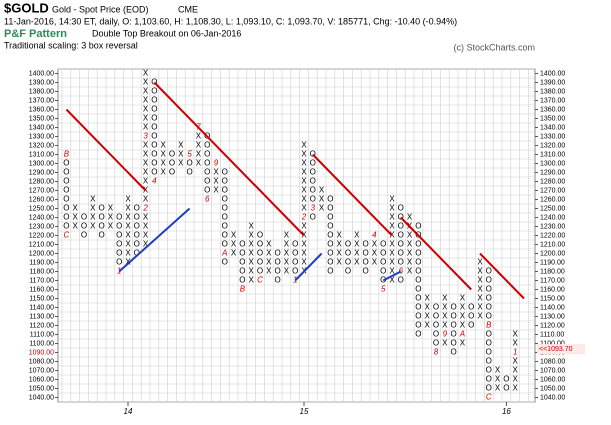 The height and width of the screenshot is (425, 611). I want to click on month-marker: A, so click(462, 334).